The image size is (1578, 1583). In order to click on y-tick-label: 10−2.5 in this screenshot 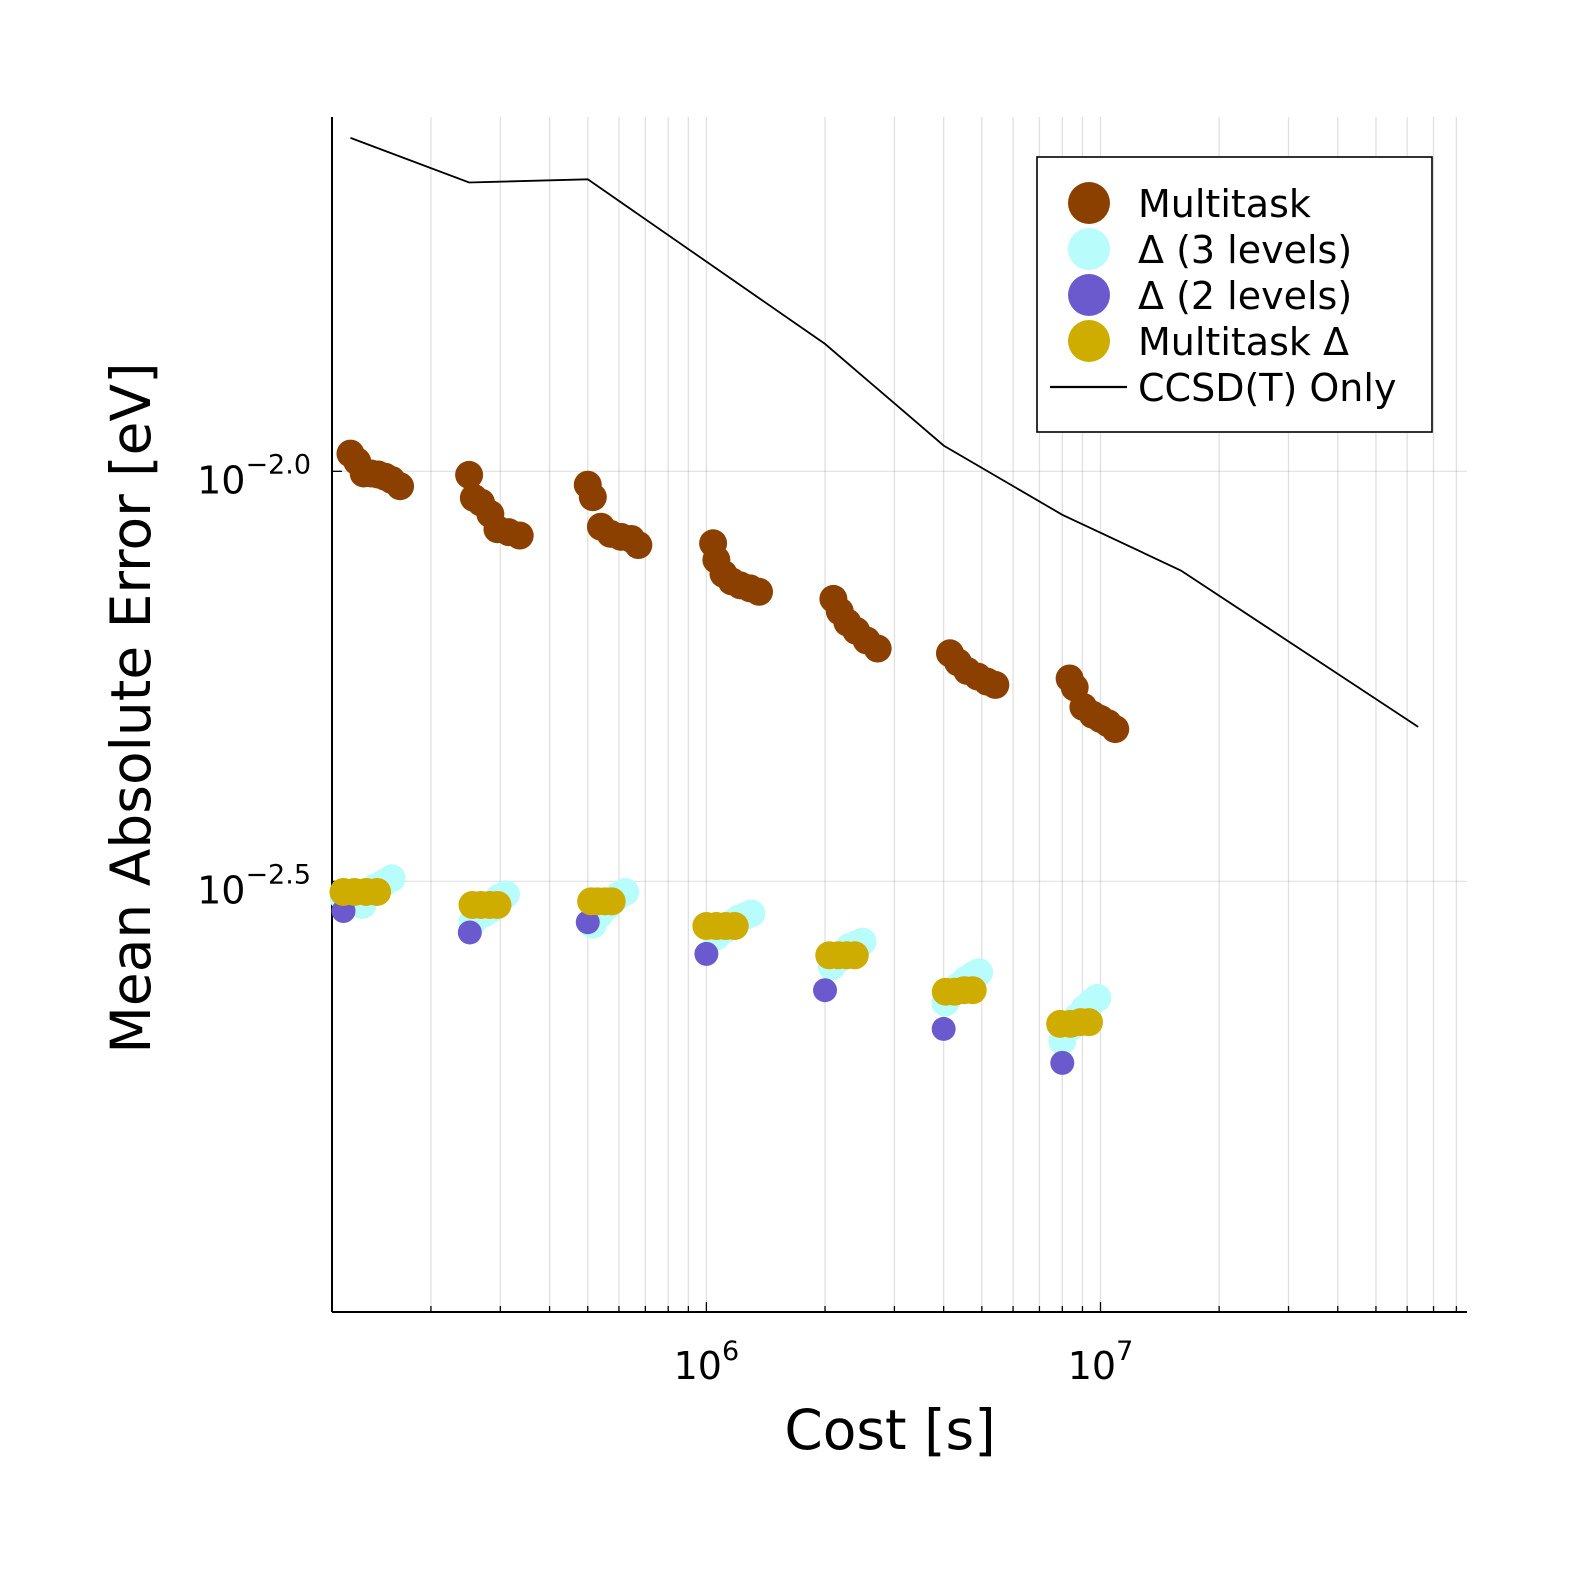, I will do `click(254, 885)`.